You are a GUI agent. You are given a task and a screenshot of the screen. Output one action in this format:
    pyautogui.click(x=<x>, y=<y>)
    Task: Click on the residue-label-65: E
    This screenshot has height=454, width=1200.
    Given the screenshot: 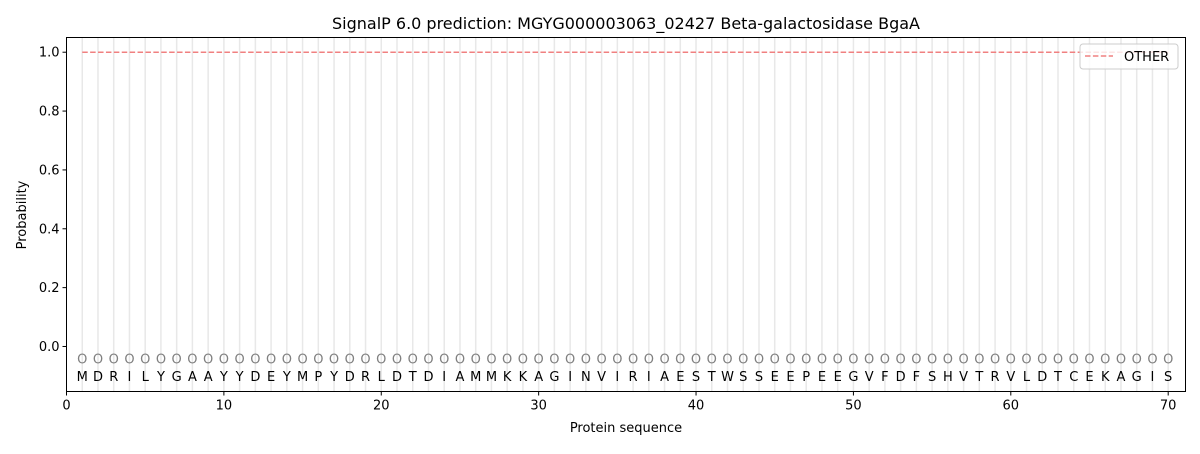 What is the action you would take?
    pyautogui.click(x=1089, y=377)
    